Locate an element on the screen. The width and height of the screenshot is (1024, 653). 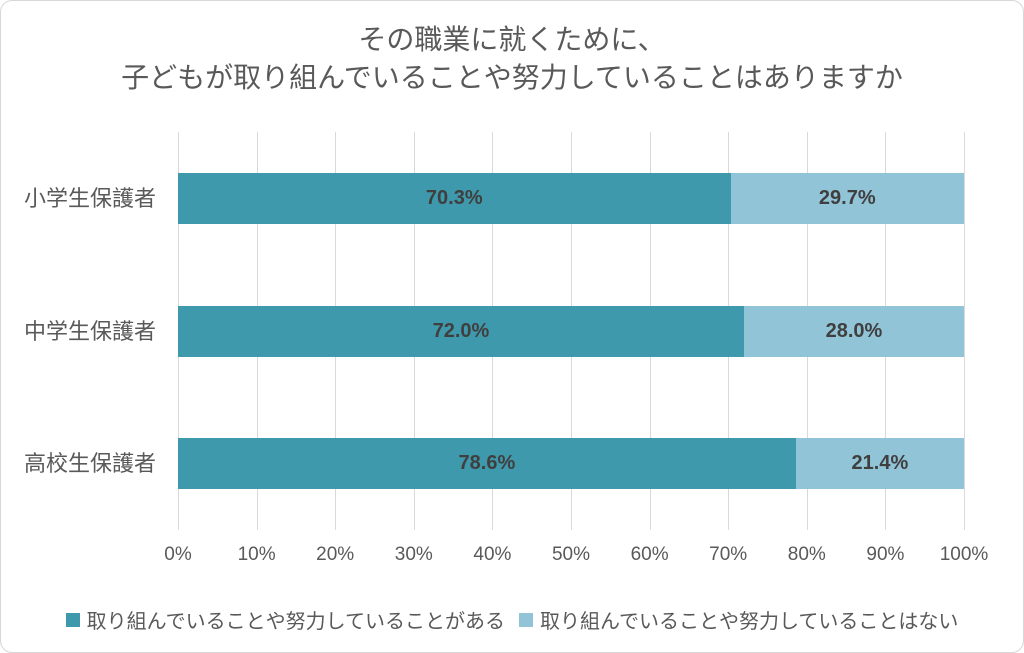
category-label: 小学生保護者 is located at coordinates (89, 198).